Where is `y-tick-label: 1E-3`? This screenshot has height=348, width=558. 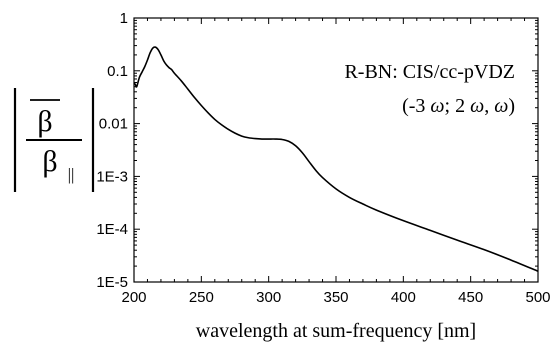
y-tick-label: 1E-3 is located at coordinates (112, 176).